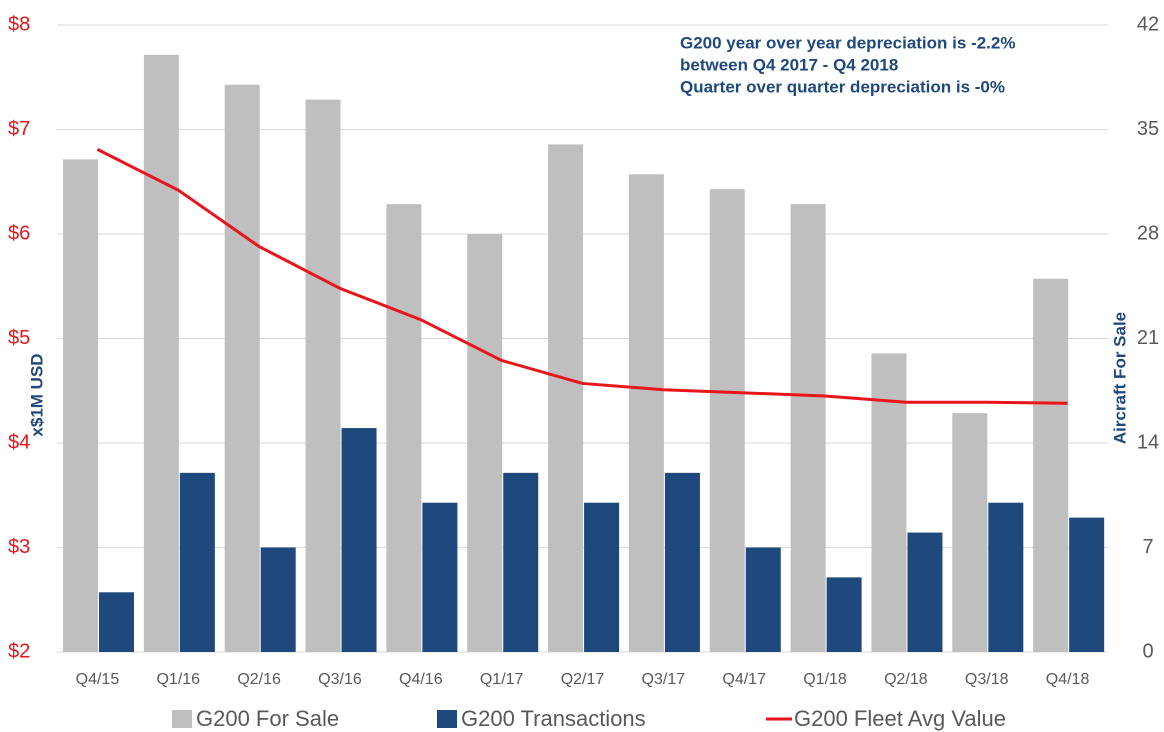 Image resolution: width=1164 pixels, height=732 pixels. Describe the element at coordinates (340, 679) in the screenshot. I see `x-tick-label: Q3/16` at that location.